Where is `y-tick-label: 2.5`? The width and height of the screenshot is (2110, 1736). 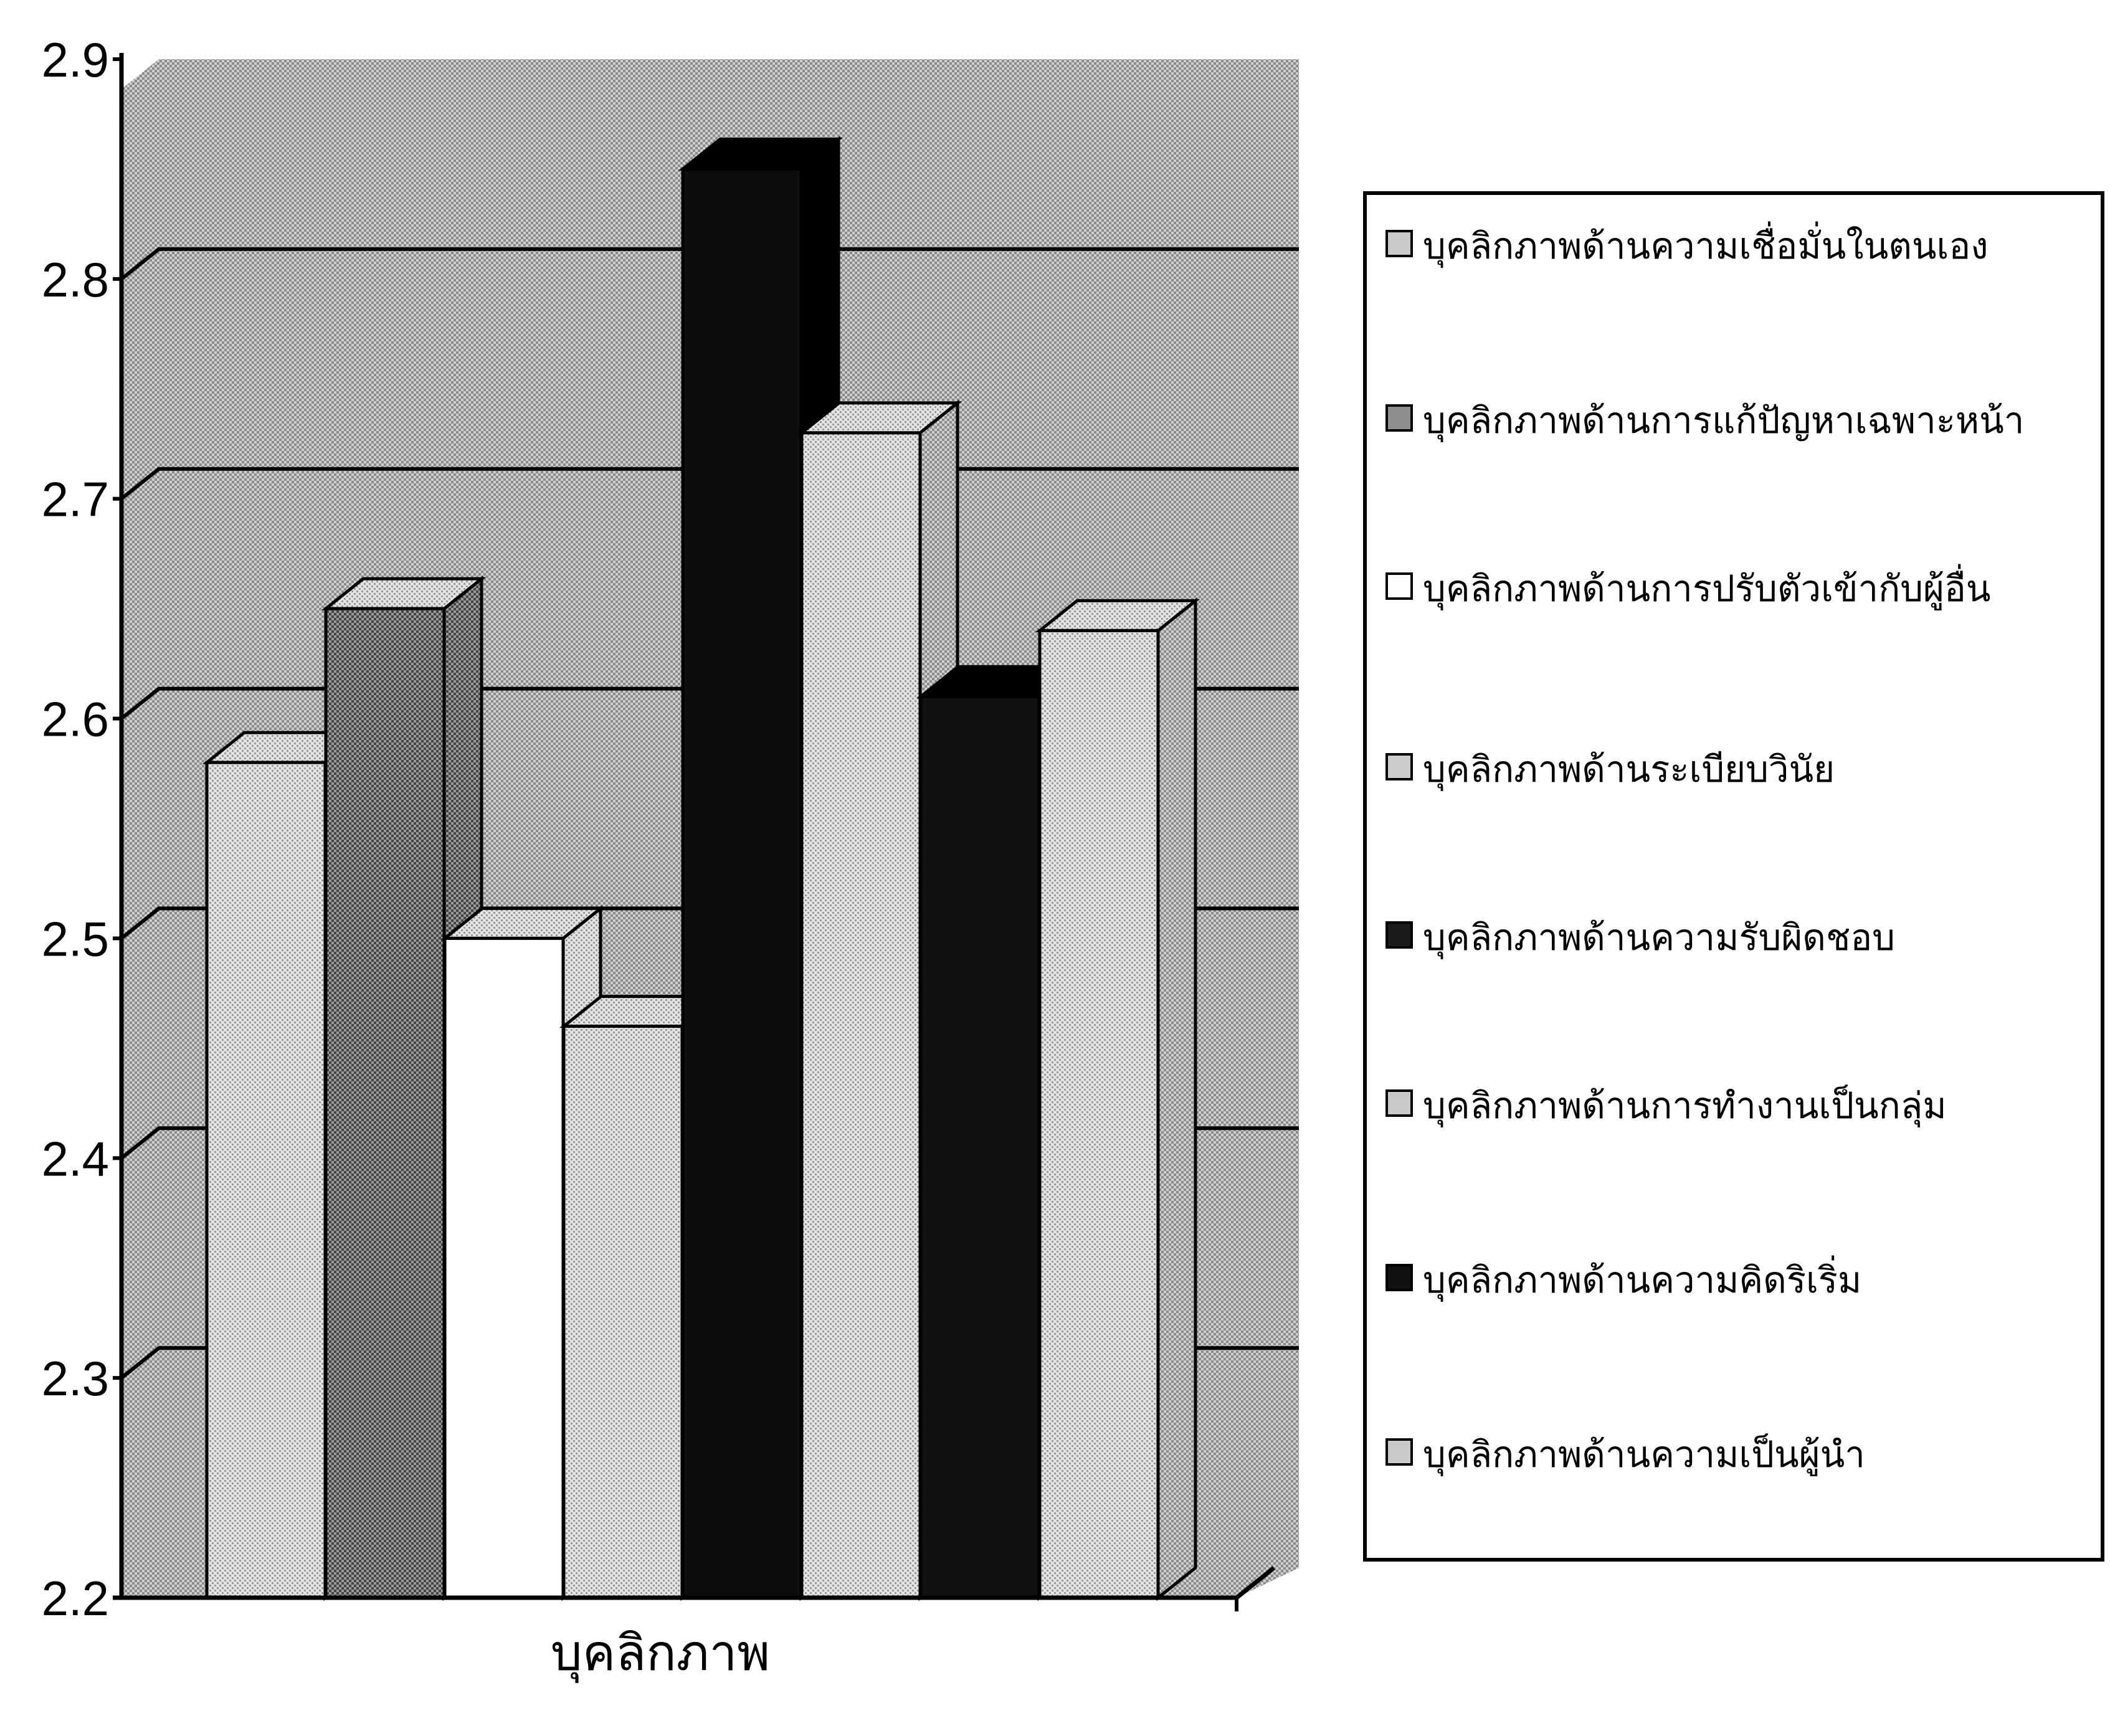
y-tick-label: 2.5 is located at coordinates (75, 938).